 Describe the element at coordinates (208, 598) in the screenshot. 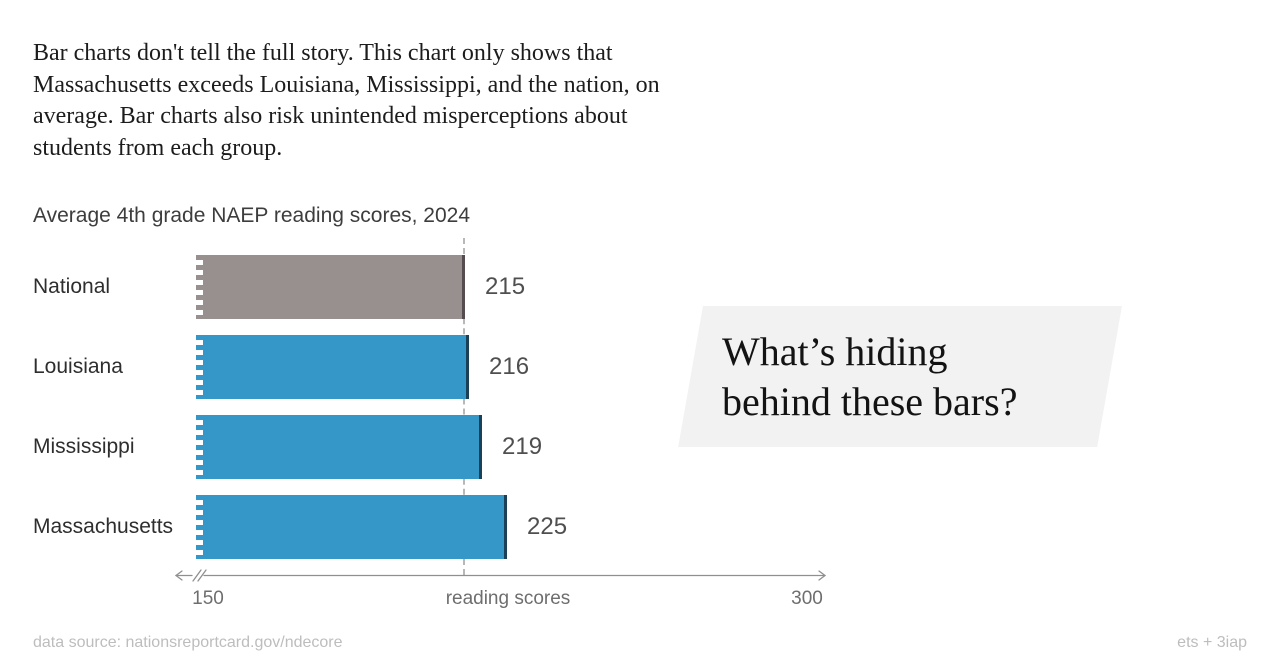

I see `axis-tick-150: 150` at that location.